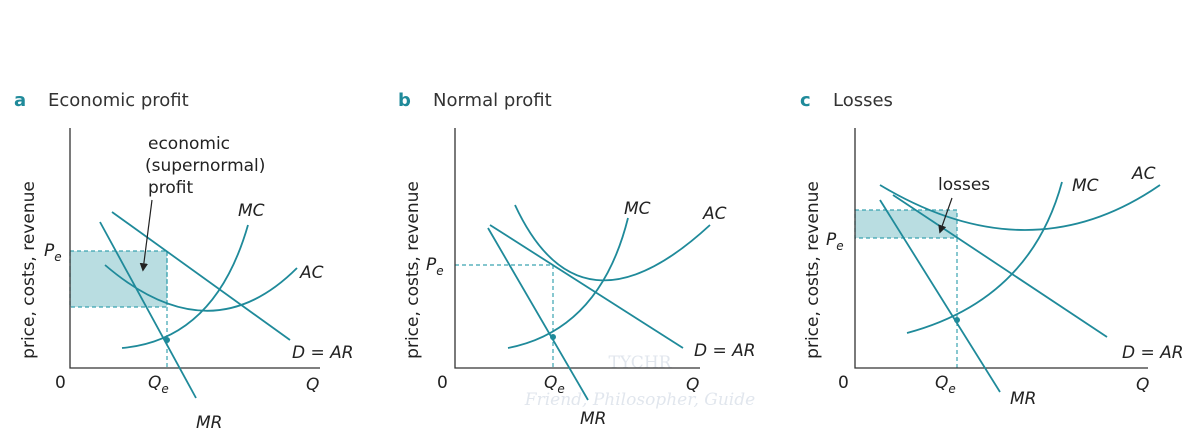 This screenshot has width=1197, height=433. What do you see at coordinates (641, 363) in the screenshot?
I see `watermark-logo: TYCHR` at bounding box center [641, 363].